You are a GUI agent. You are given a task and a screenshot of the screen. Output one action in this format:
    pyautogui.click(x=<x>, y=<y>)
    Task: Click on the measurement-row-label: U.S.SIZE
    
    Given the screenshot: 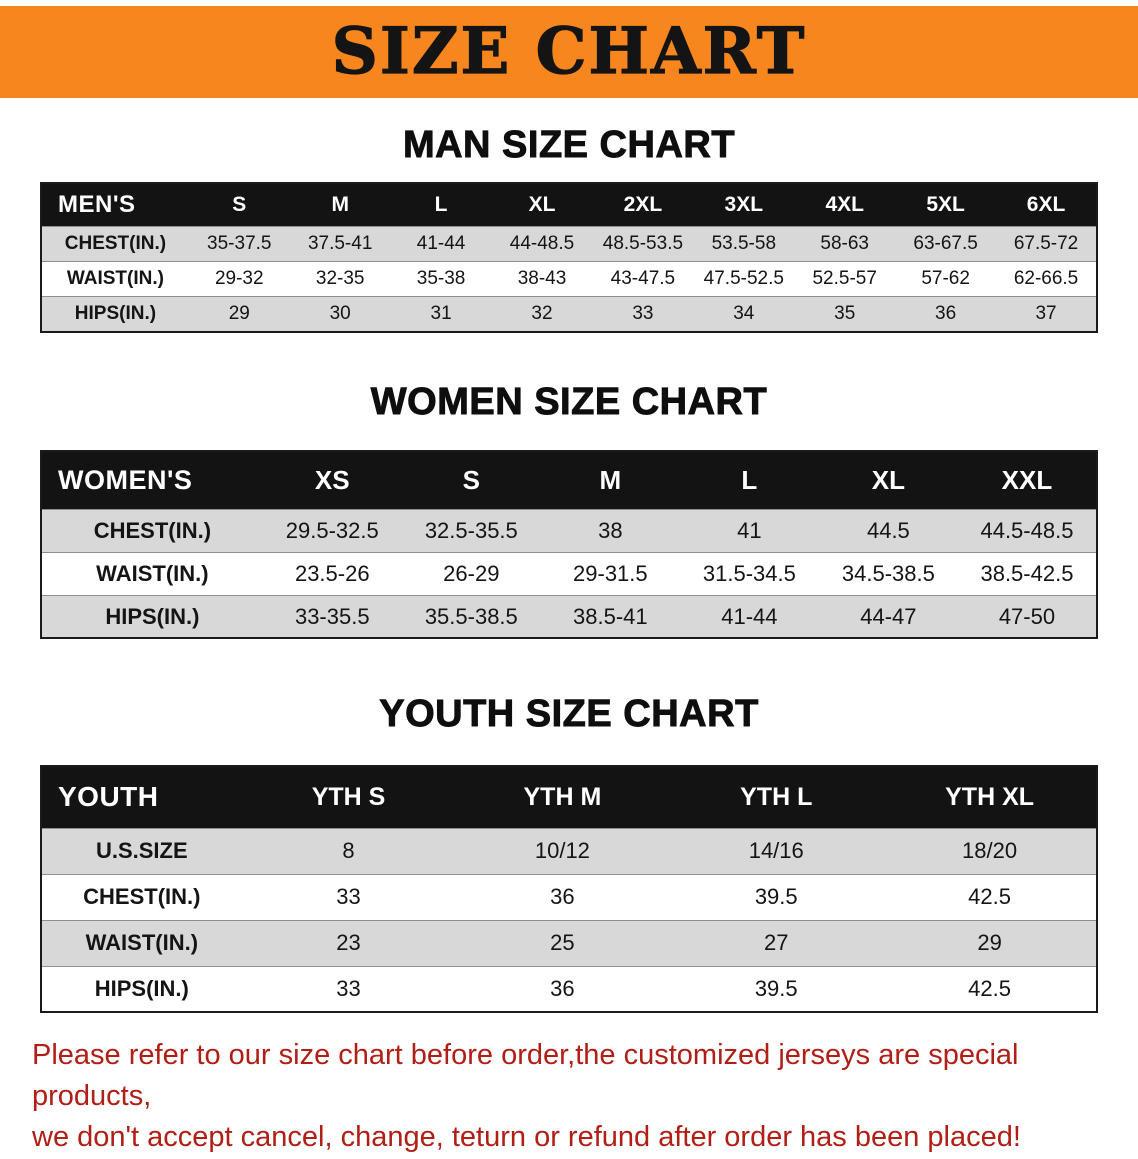 What is the action you would take?
    pyautogui.click(x=141, y=851)
    